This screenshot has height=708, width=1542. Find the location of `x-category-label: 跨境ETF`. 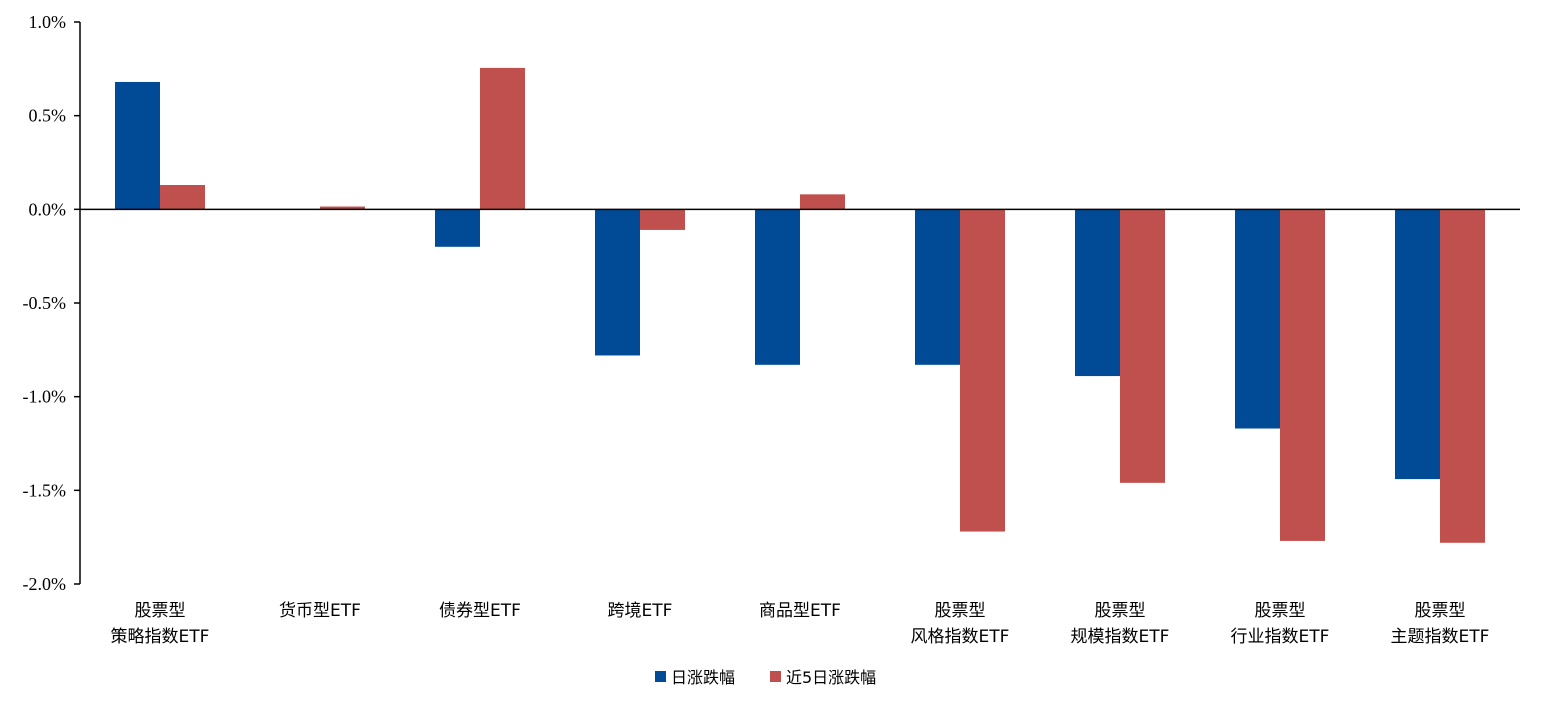

x-category-label: 跨境ETF is located at coordinates (640, 611).